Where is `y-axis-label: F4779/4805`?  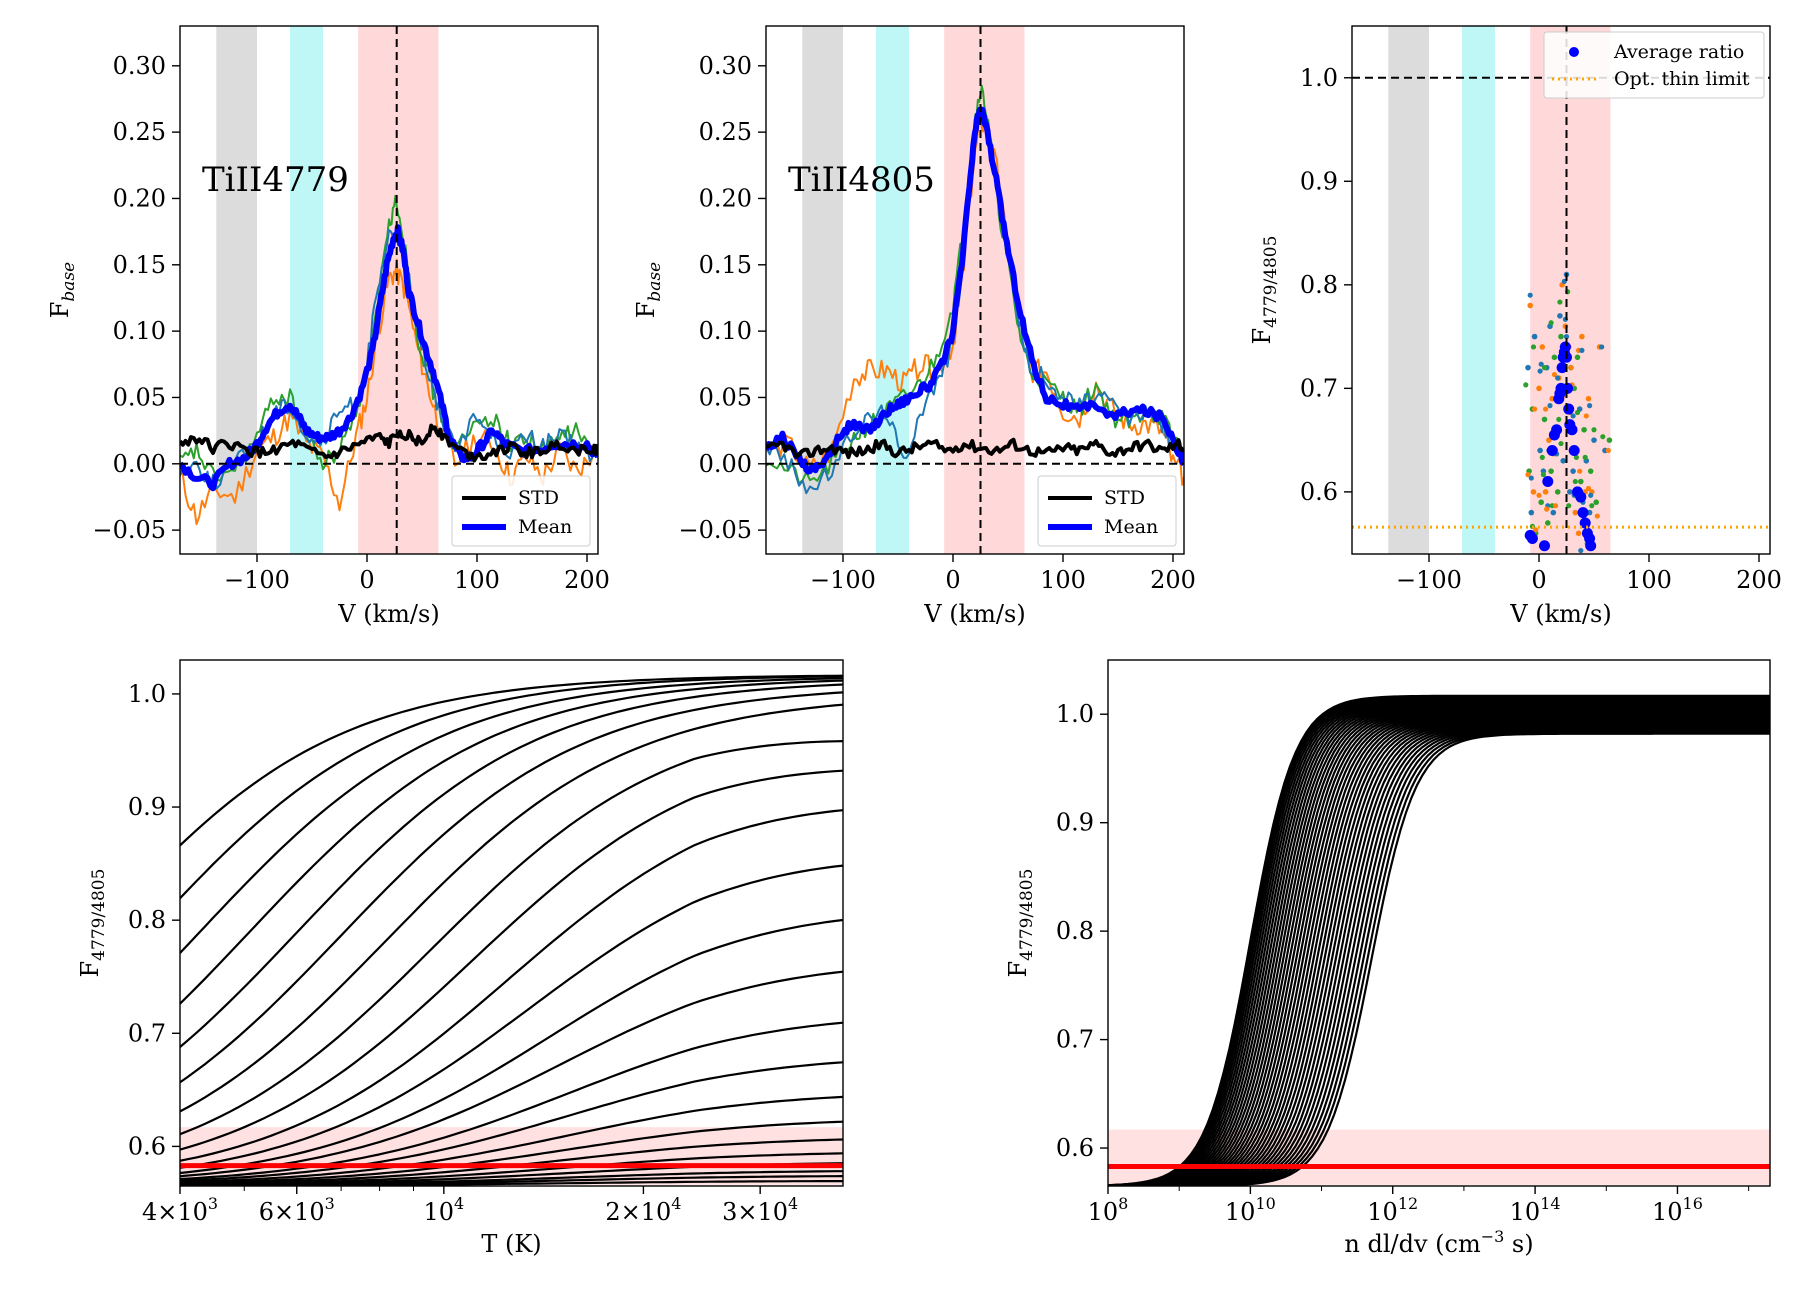 y-axis-label: F4779/4805 is located at coordinates (1264, 290).